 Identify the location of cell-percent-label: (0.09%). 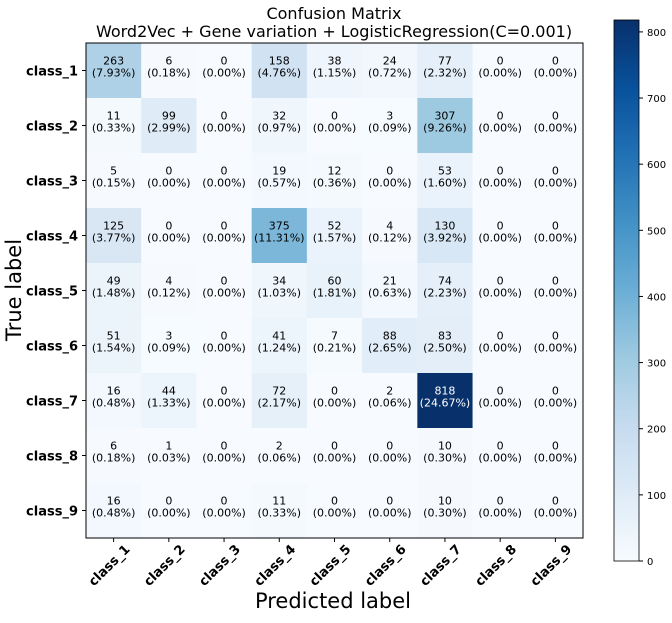
(169, 348).